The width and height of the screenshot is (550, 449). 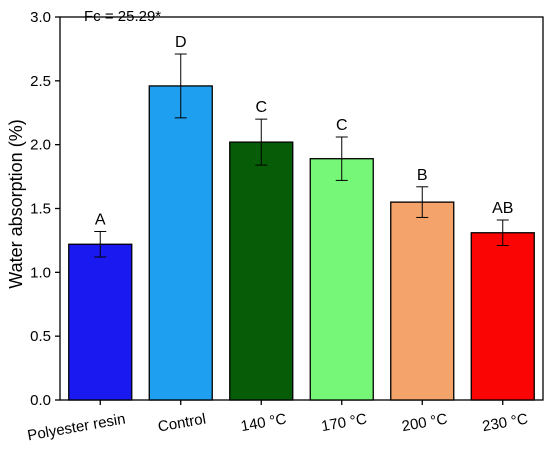 I want to click on y-tick-label: 0.5, so click(x=40, y=336).